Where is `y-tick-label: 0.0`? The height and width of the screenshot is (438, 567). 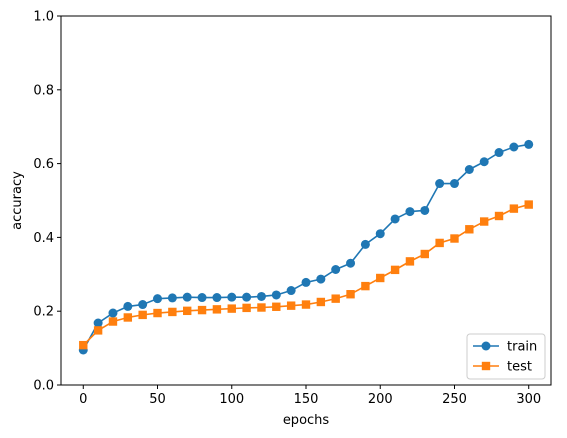
y-tick-label: 0.0 is located at coordinates (43, 386).